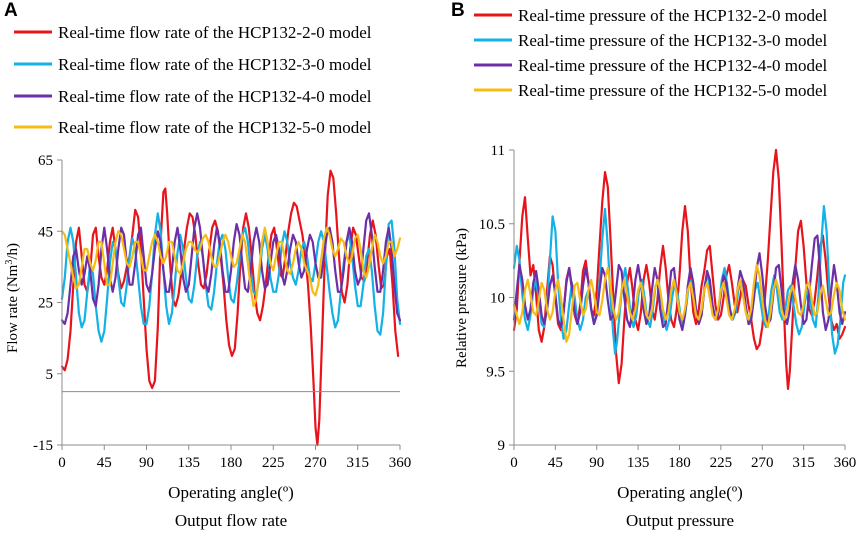 This screenshot has width=865, height=533. Describe the element at coordinates (498, 151) in the screenshot. I see `y-tick-label-b-4: 11` at that location.